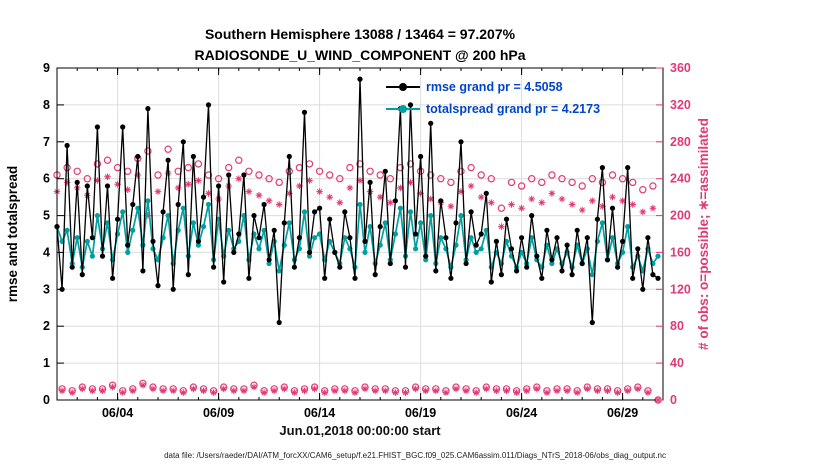 The width and height of the screenshot is (830, 470). What do you see at coordinates (403, 87) in the screenshot?
I see `rmse-line-sample-icon` at bounding box center [403, 87].